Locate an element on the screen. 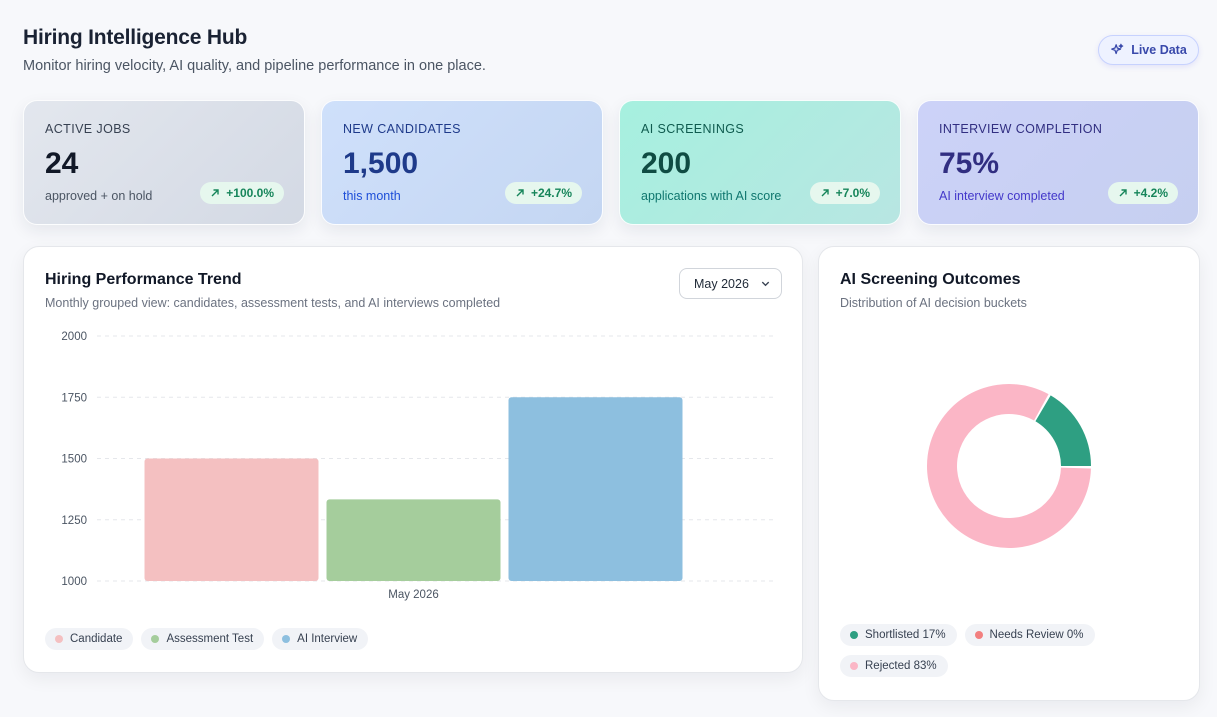  bar-assessment-test is located at coordinates (413, 540).